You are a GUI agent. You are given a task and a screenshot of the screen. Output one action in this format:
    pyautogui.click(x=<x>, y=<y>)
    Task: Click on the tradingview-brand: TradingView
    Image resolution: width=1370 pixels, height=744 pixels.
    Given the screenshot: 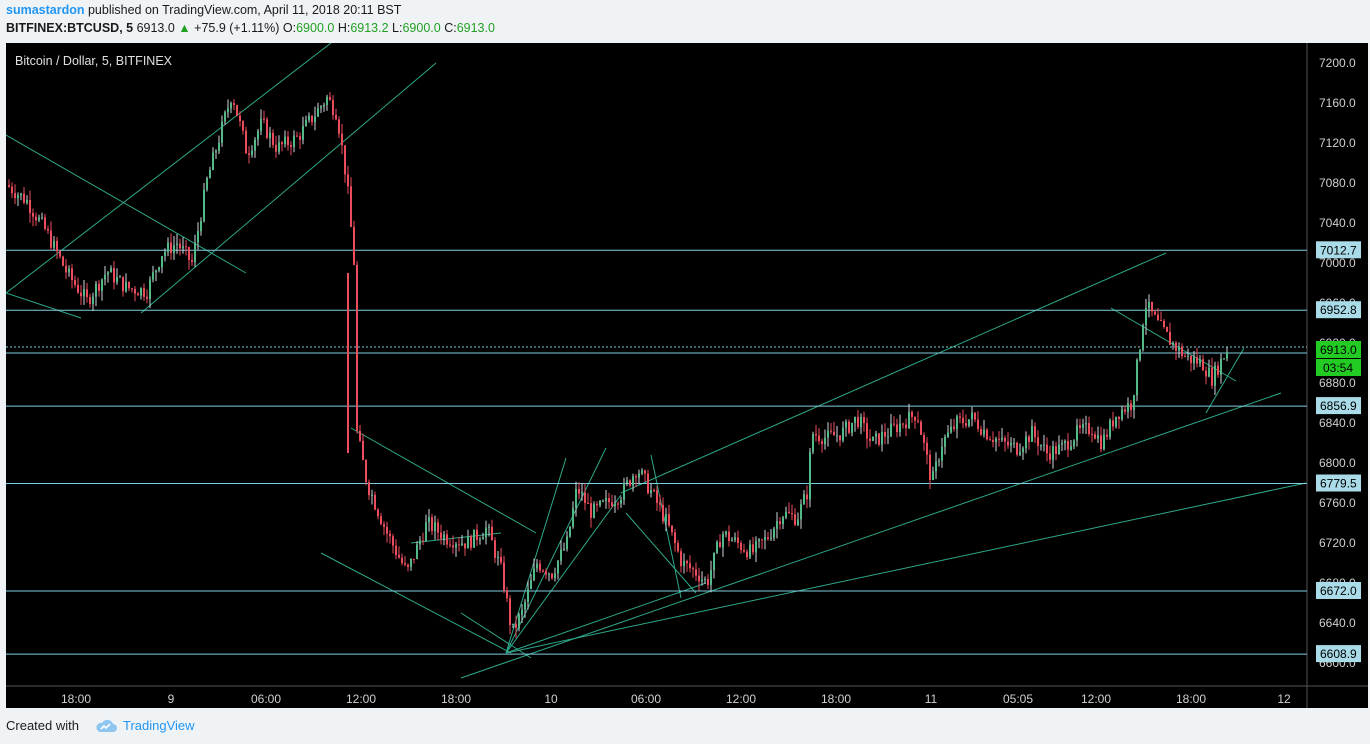 What is the action you would take?
    pyautogui.click(x=158, y=725)
    